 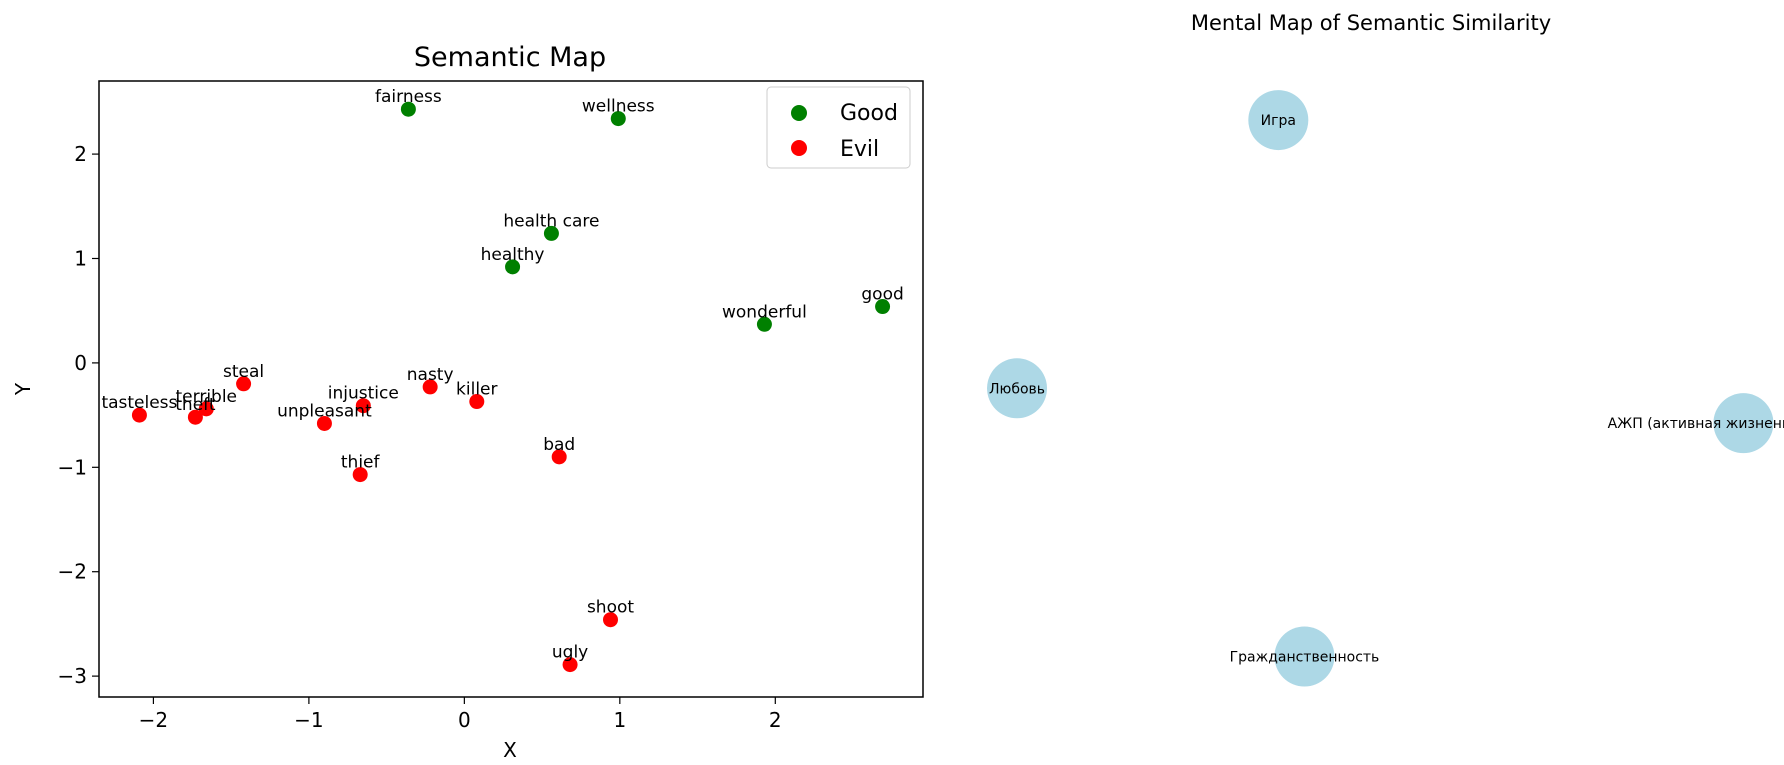 I want to click on point-label: healthy, so click(x=513, y=255).